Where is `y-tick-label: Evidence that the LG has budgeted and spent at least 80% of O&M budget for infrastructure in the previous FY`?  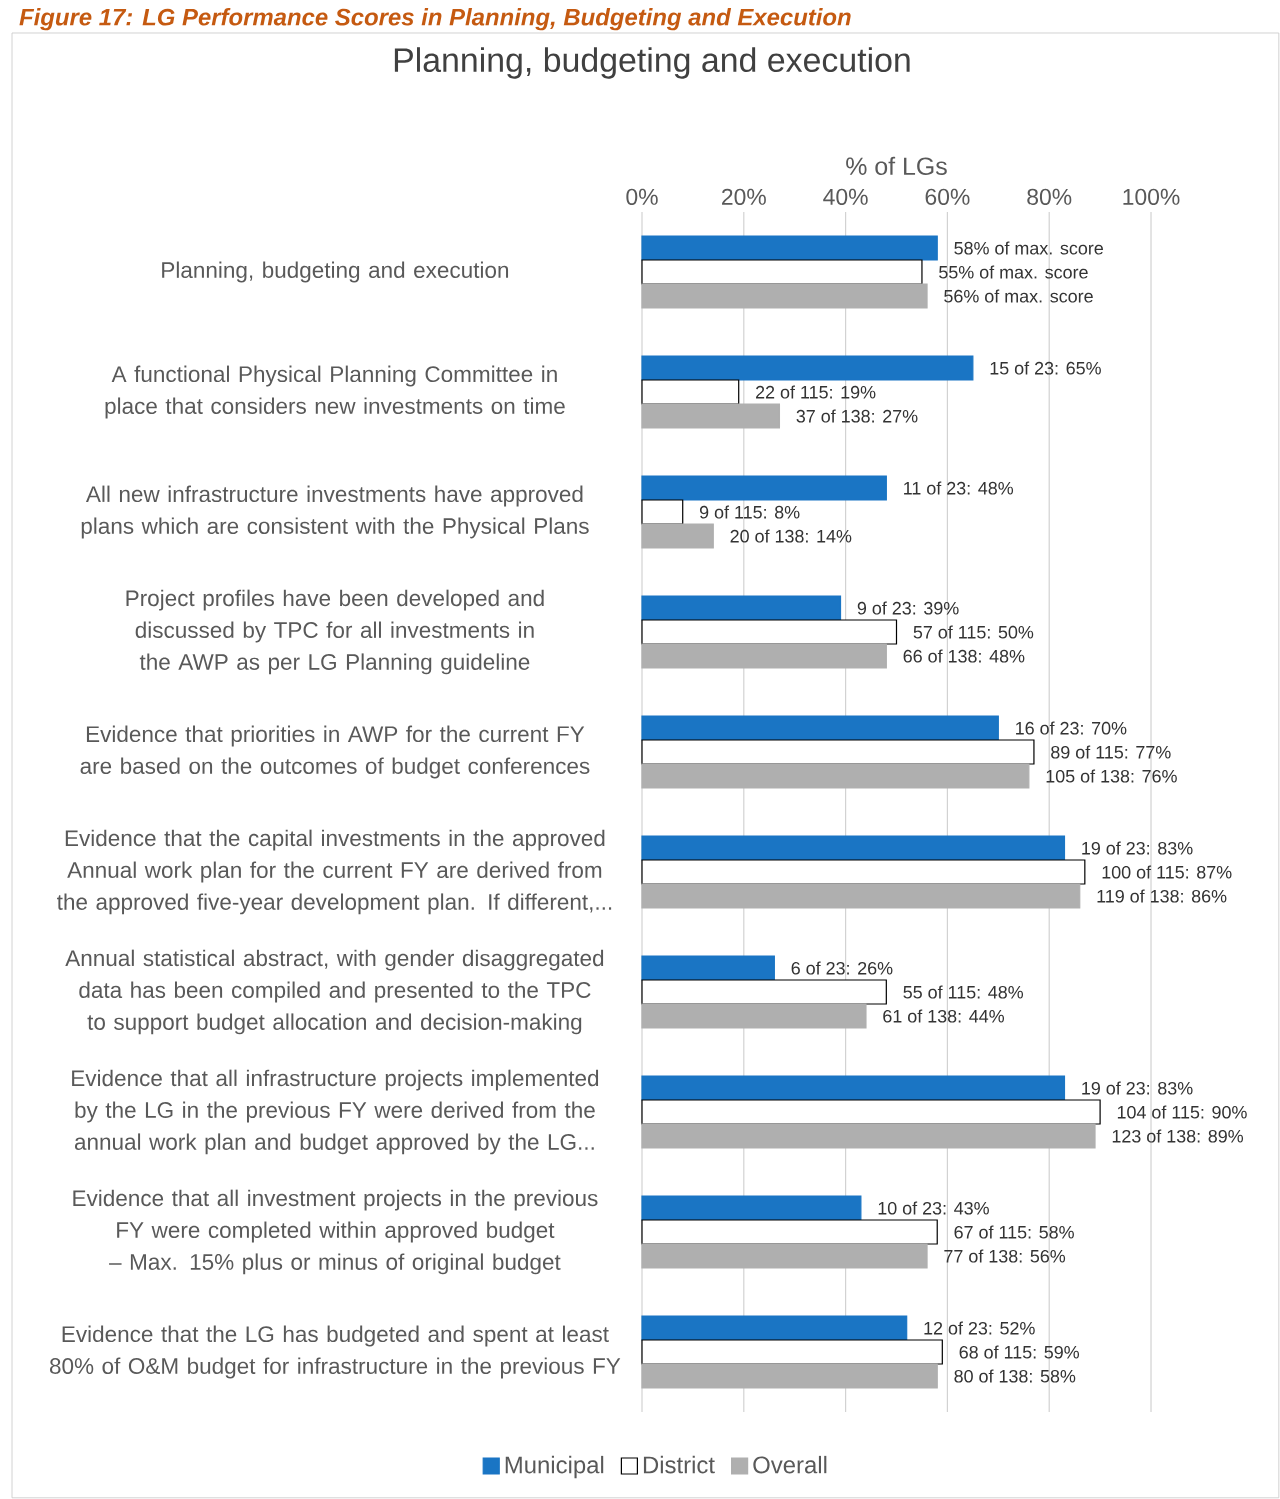
y-tick-label: Evidence that the LG has budgeted and spent at least 80% of O&M budget for infrastructure in the previous FY is located at coordinates (335, 1352).